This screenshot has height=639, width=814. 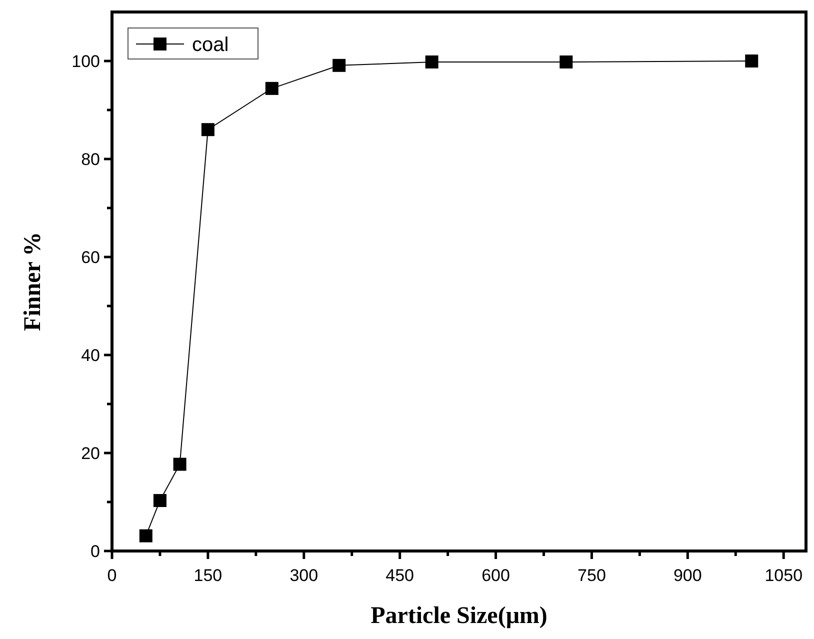 What do you see at coordinates (90, 355) in the screenshot?
I see `y-tick-label: 40` at bounding box center [90, 355].